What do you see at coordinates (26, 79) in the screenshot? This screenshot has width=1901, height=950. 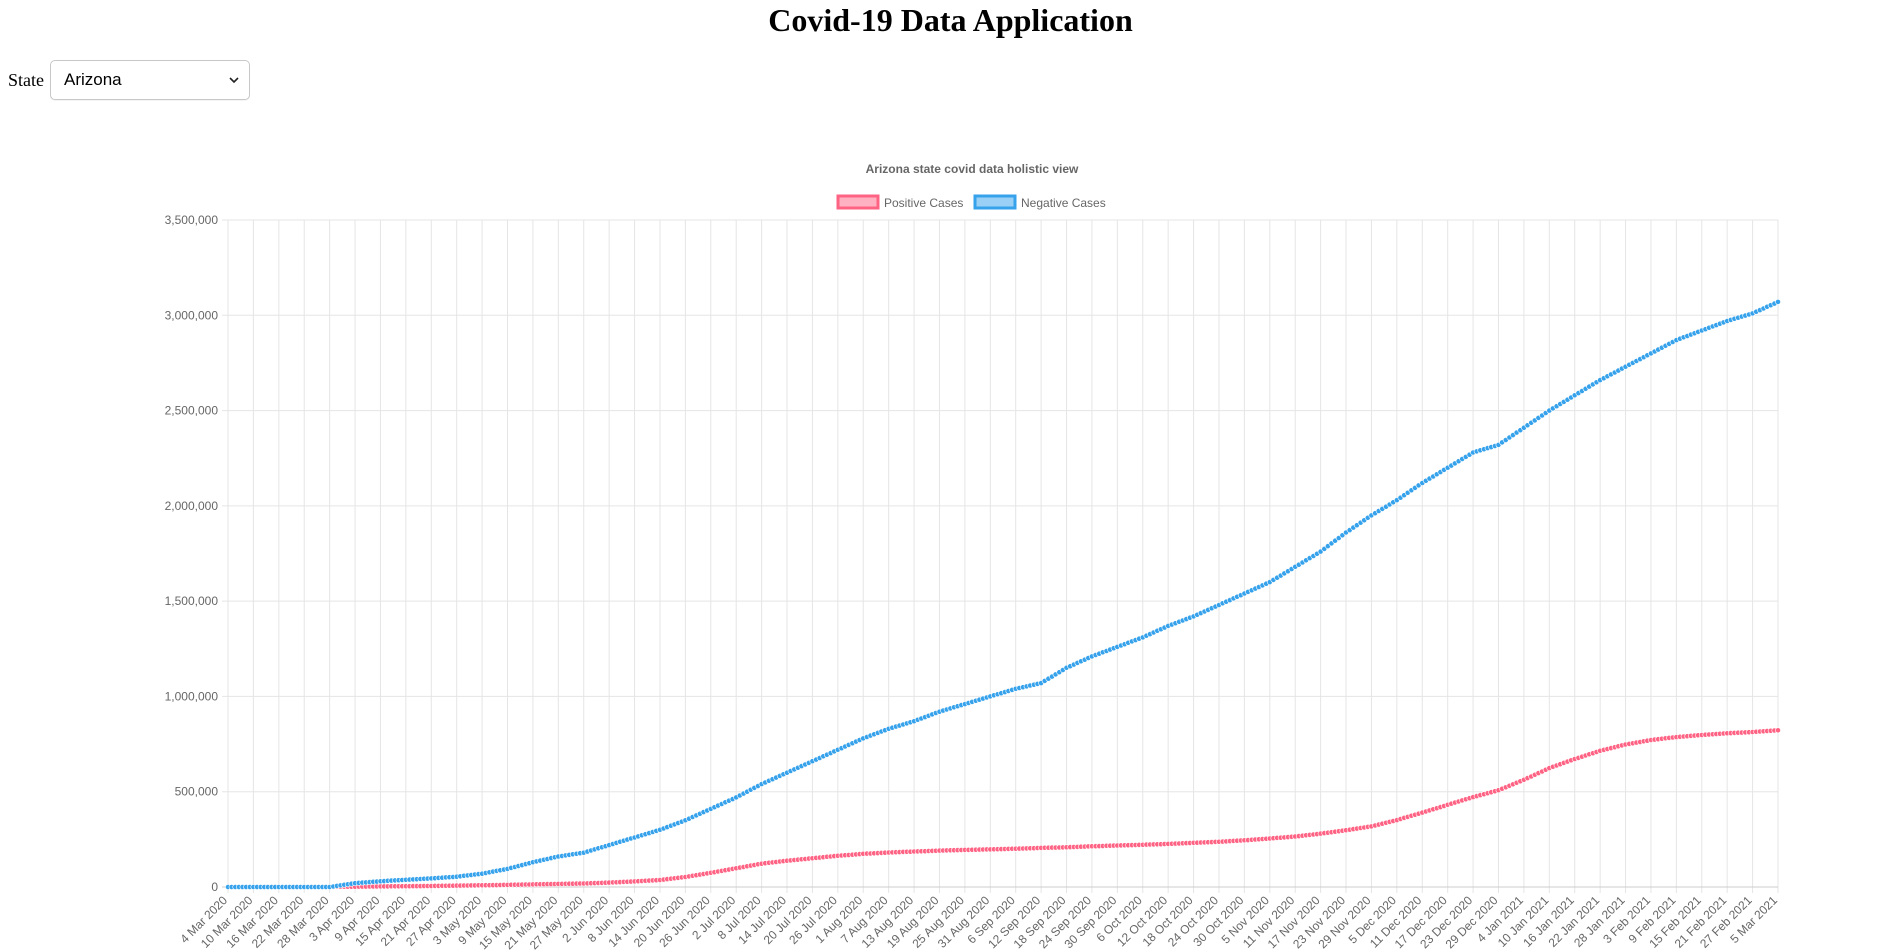 I see `state-label: State` at bounding box center [26, 79].